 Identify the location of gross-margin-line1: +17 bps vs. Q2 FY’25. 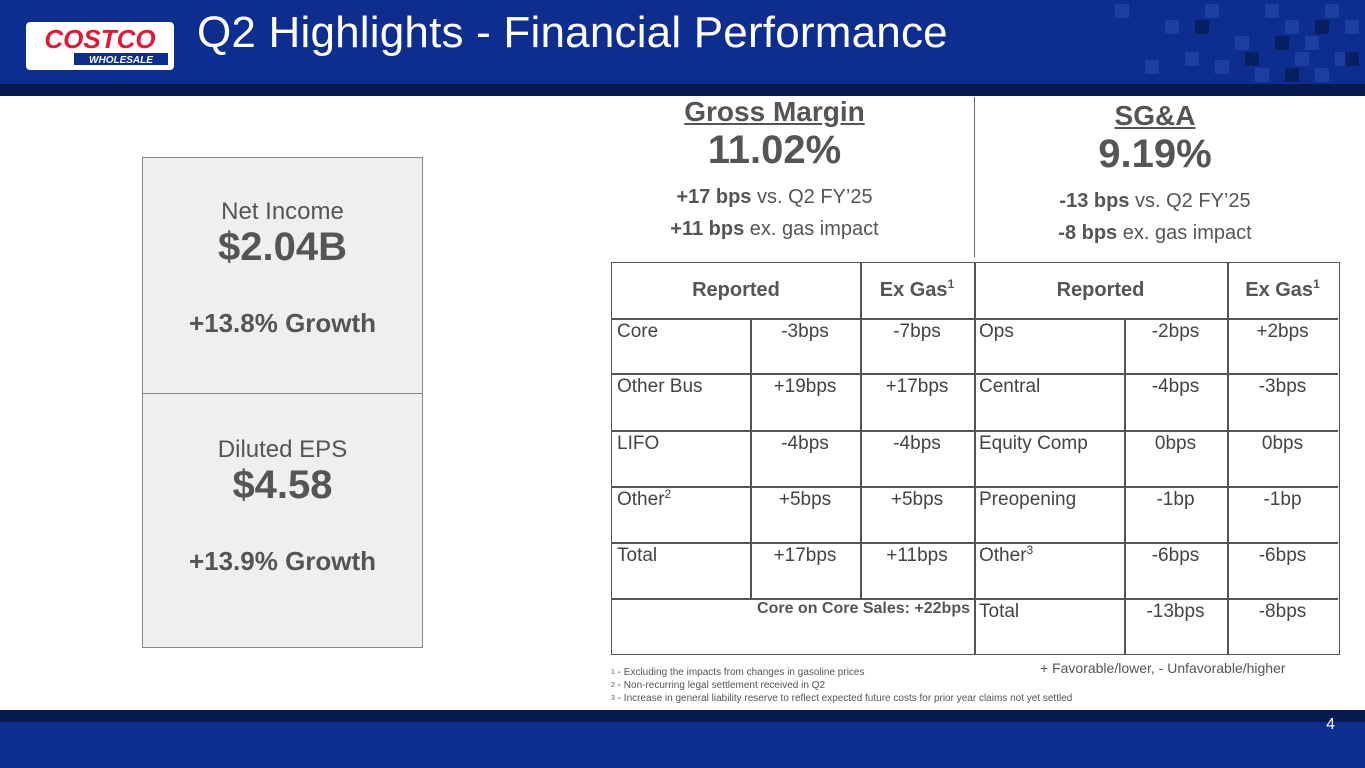
(774, 197).